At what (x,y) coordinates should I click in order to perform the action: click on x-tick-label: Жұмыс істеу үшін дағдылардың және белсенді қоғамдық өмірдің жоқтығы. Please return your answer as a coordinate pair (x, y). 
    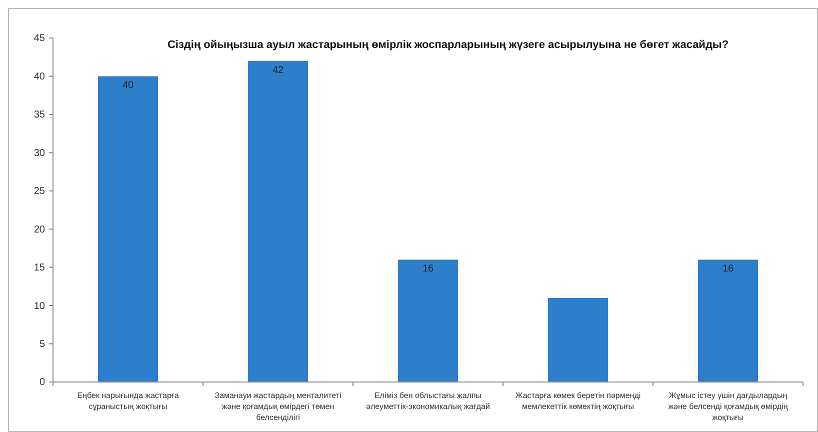
    Looking at the image, I should click on (728, 406).